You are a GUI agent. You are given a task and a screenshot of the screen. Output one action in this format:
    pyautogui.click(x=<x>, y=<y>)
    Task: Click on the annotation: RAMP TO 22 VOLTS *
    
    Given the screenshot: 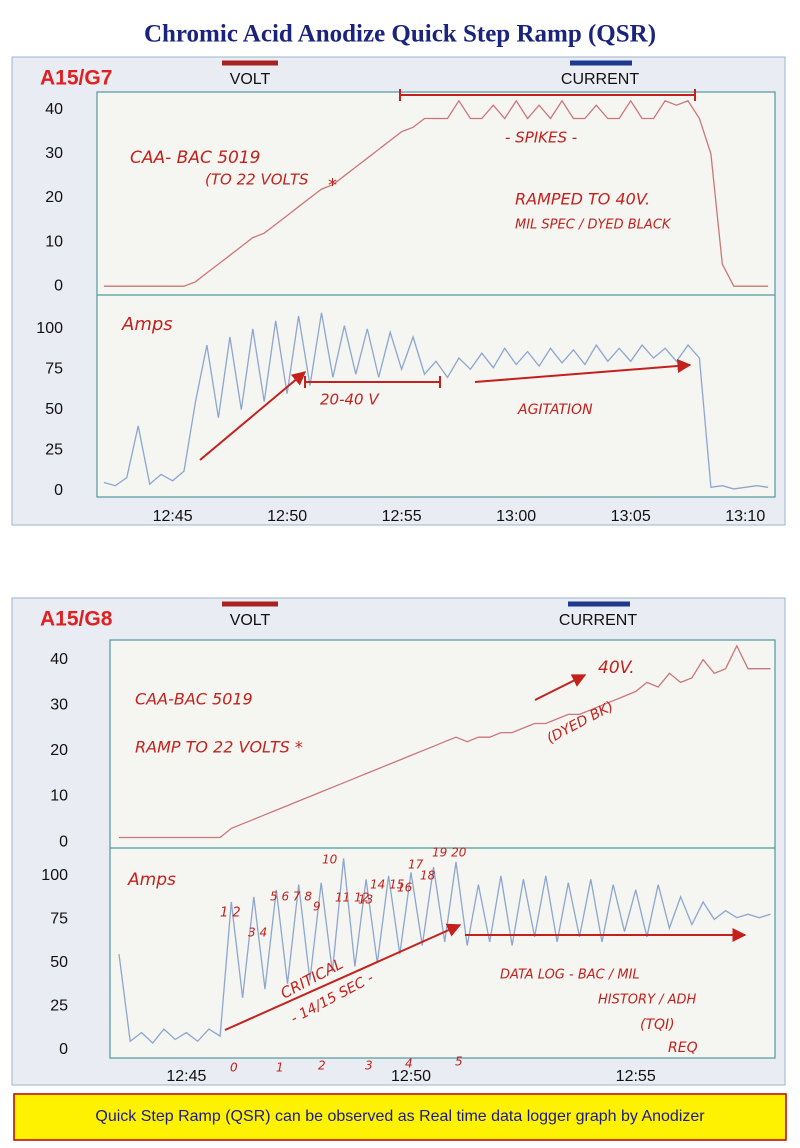 What is the action you would take?
    pyautogui.click(x=219, y=747)
    